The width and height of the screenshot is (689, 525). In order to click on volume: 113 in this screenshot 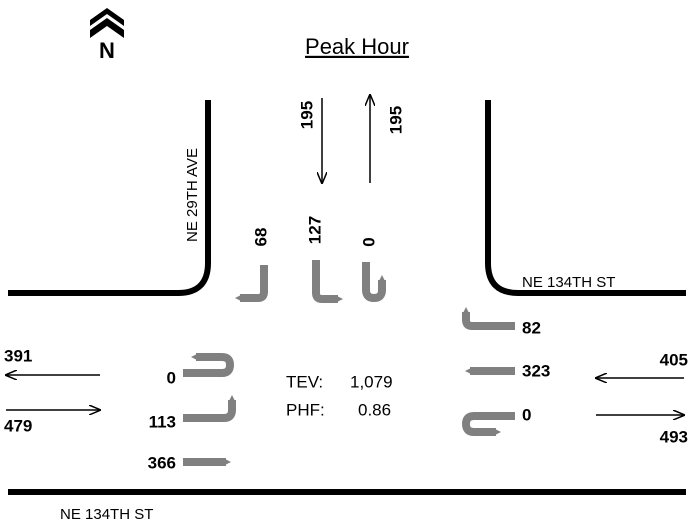, I will do `click(162, 421)`.